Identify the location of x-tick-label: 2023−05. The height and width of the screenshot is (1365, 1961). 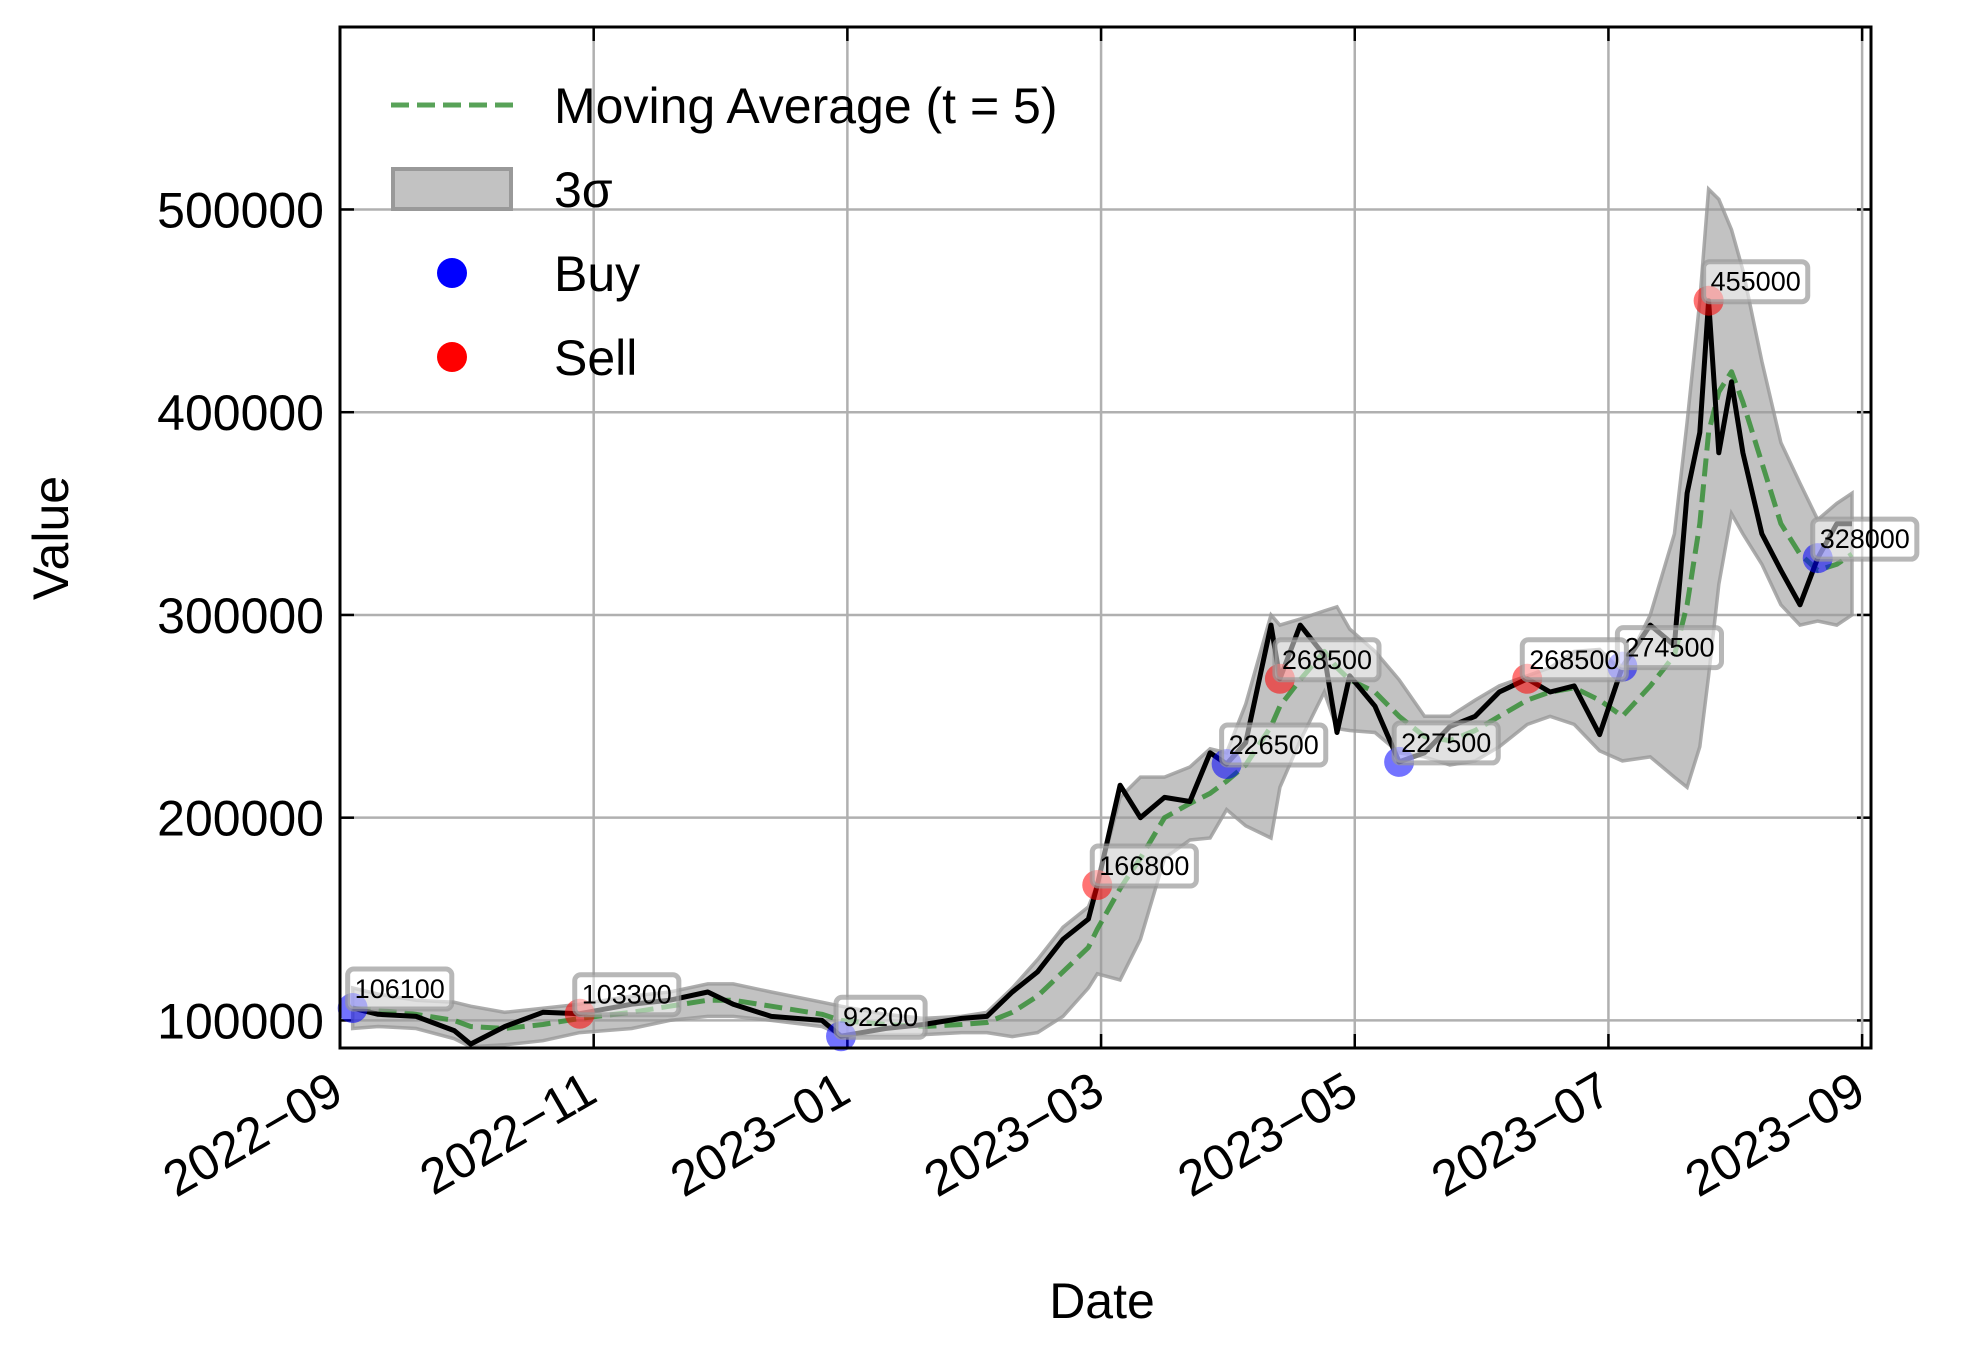
(1267, 1134).